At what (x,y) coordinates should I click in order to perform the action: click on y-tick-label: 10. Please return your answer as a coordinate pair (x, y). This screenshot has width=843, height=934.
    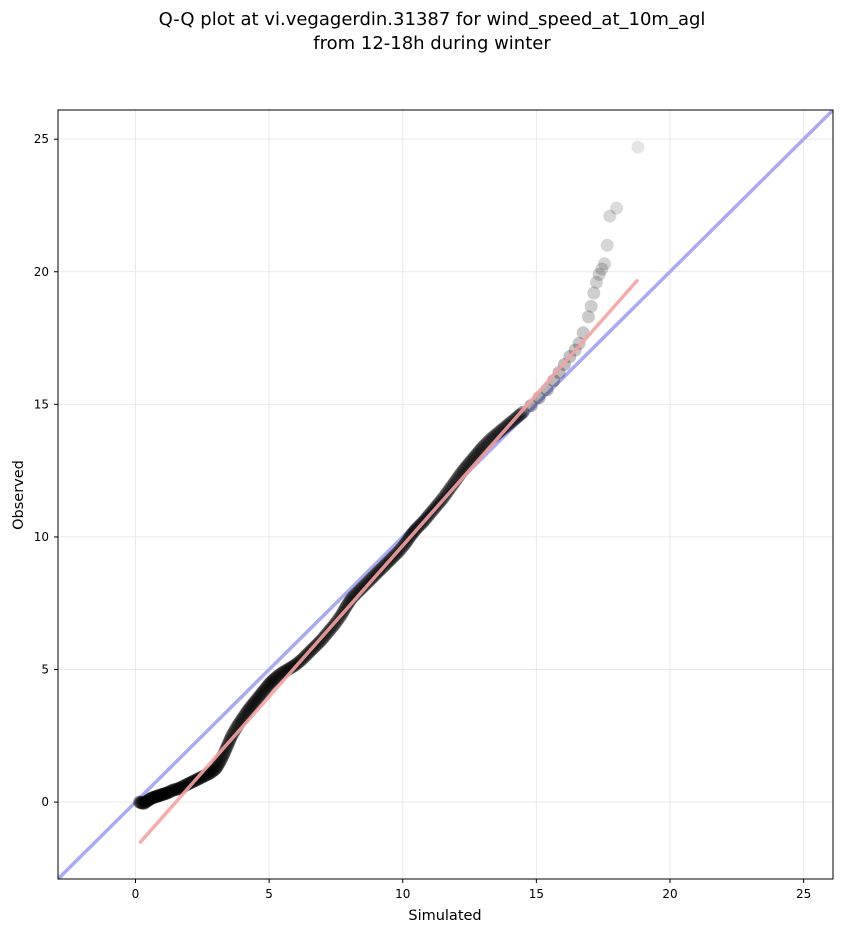
    Looking at the image, I should click on (41, 537).